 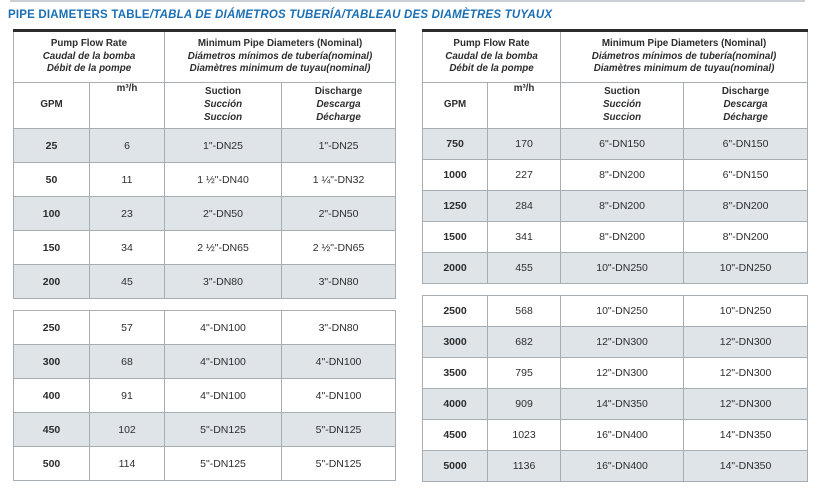 What do you see at coordinates (491, 43) in the screenshot?
I see `header-flow-en: Pump Flow Rate` at bounding box center [491, 43].